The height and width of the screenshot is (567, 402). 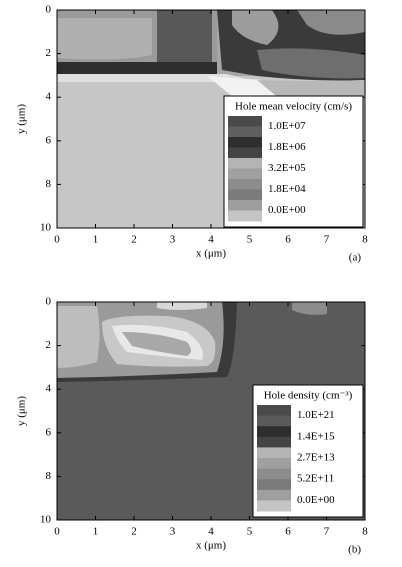 I want to click on legend-label: 3.2E+05, so click(x=287, y=168).